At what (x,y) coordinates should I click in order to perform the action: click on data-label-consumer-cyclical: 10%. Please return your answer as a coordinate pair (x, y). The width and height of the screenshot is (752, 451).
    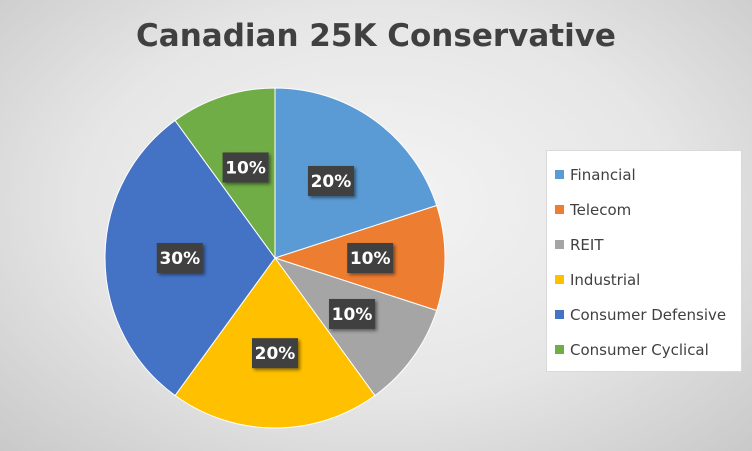
    Looking at the image, I should click on (245, 167).